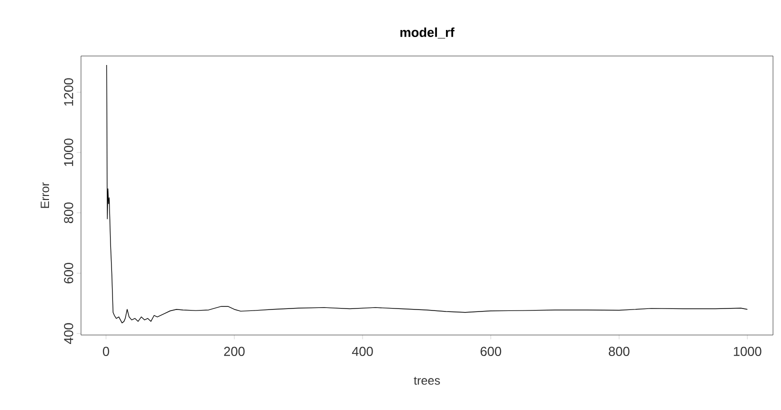  I want to click on x-tick-label: 0, so click(106, 351).